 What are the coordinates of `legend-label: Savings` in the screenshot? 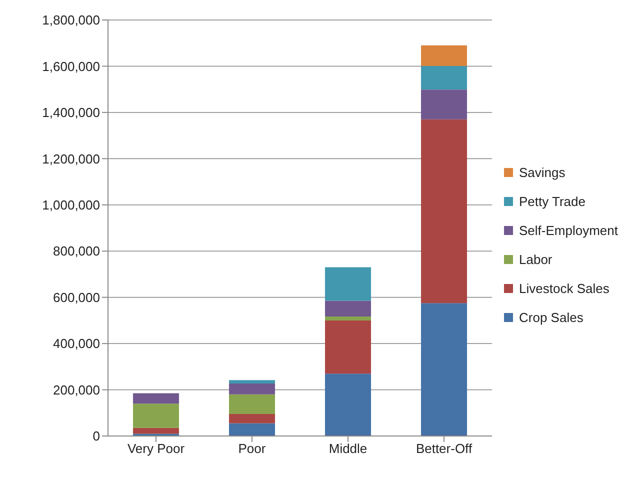 It's located at (542, 172).